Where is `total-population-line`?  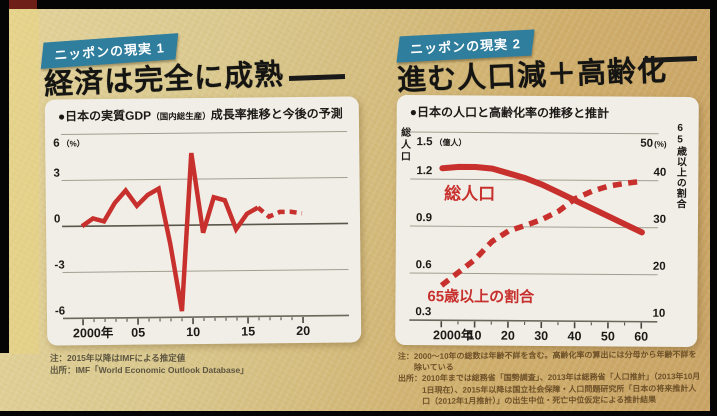
total-population-line is located at coordinates (542, 199).